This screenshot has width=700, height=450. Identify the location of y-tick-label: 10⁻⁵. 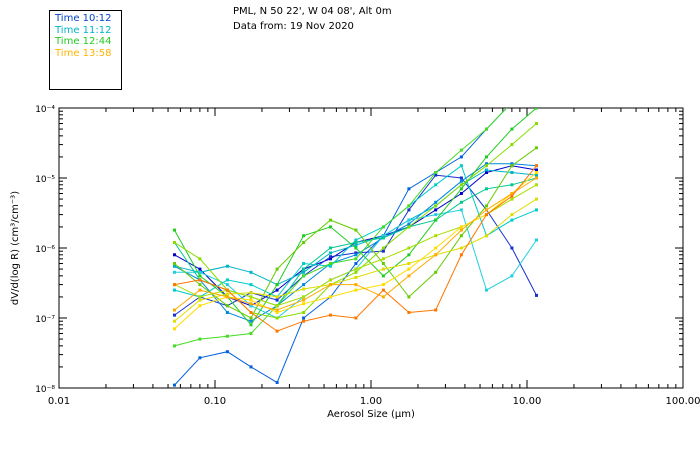
(45, 180).